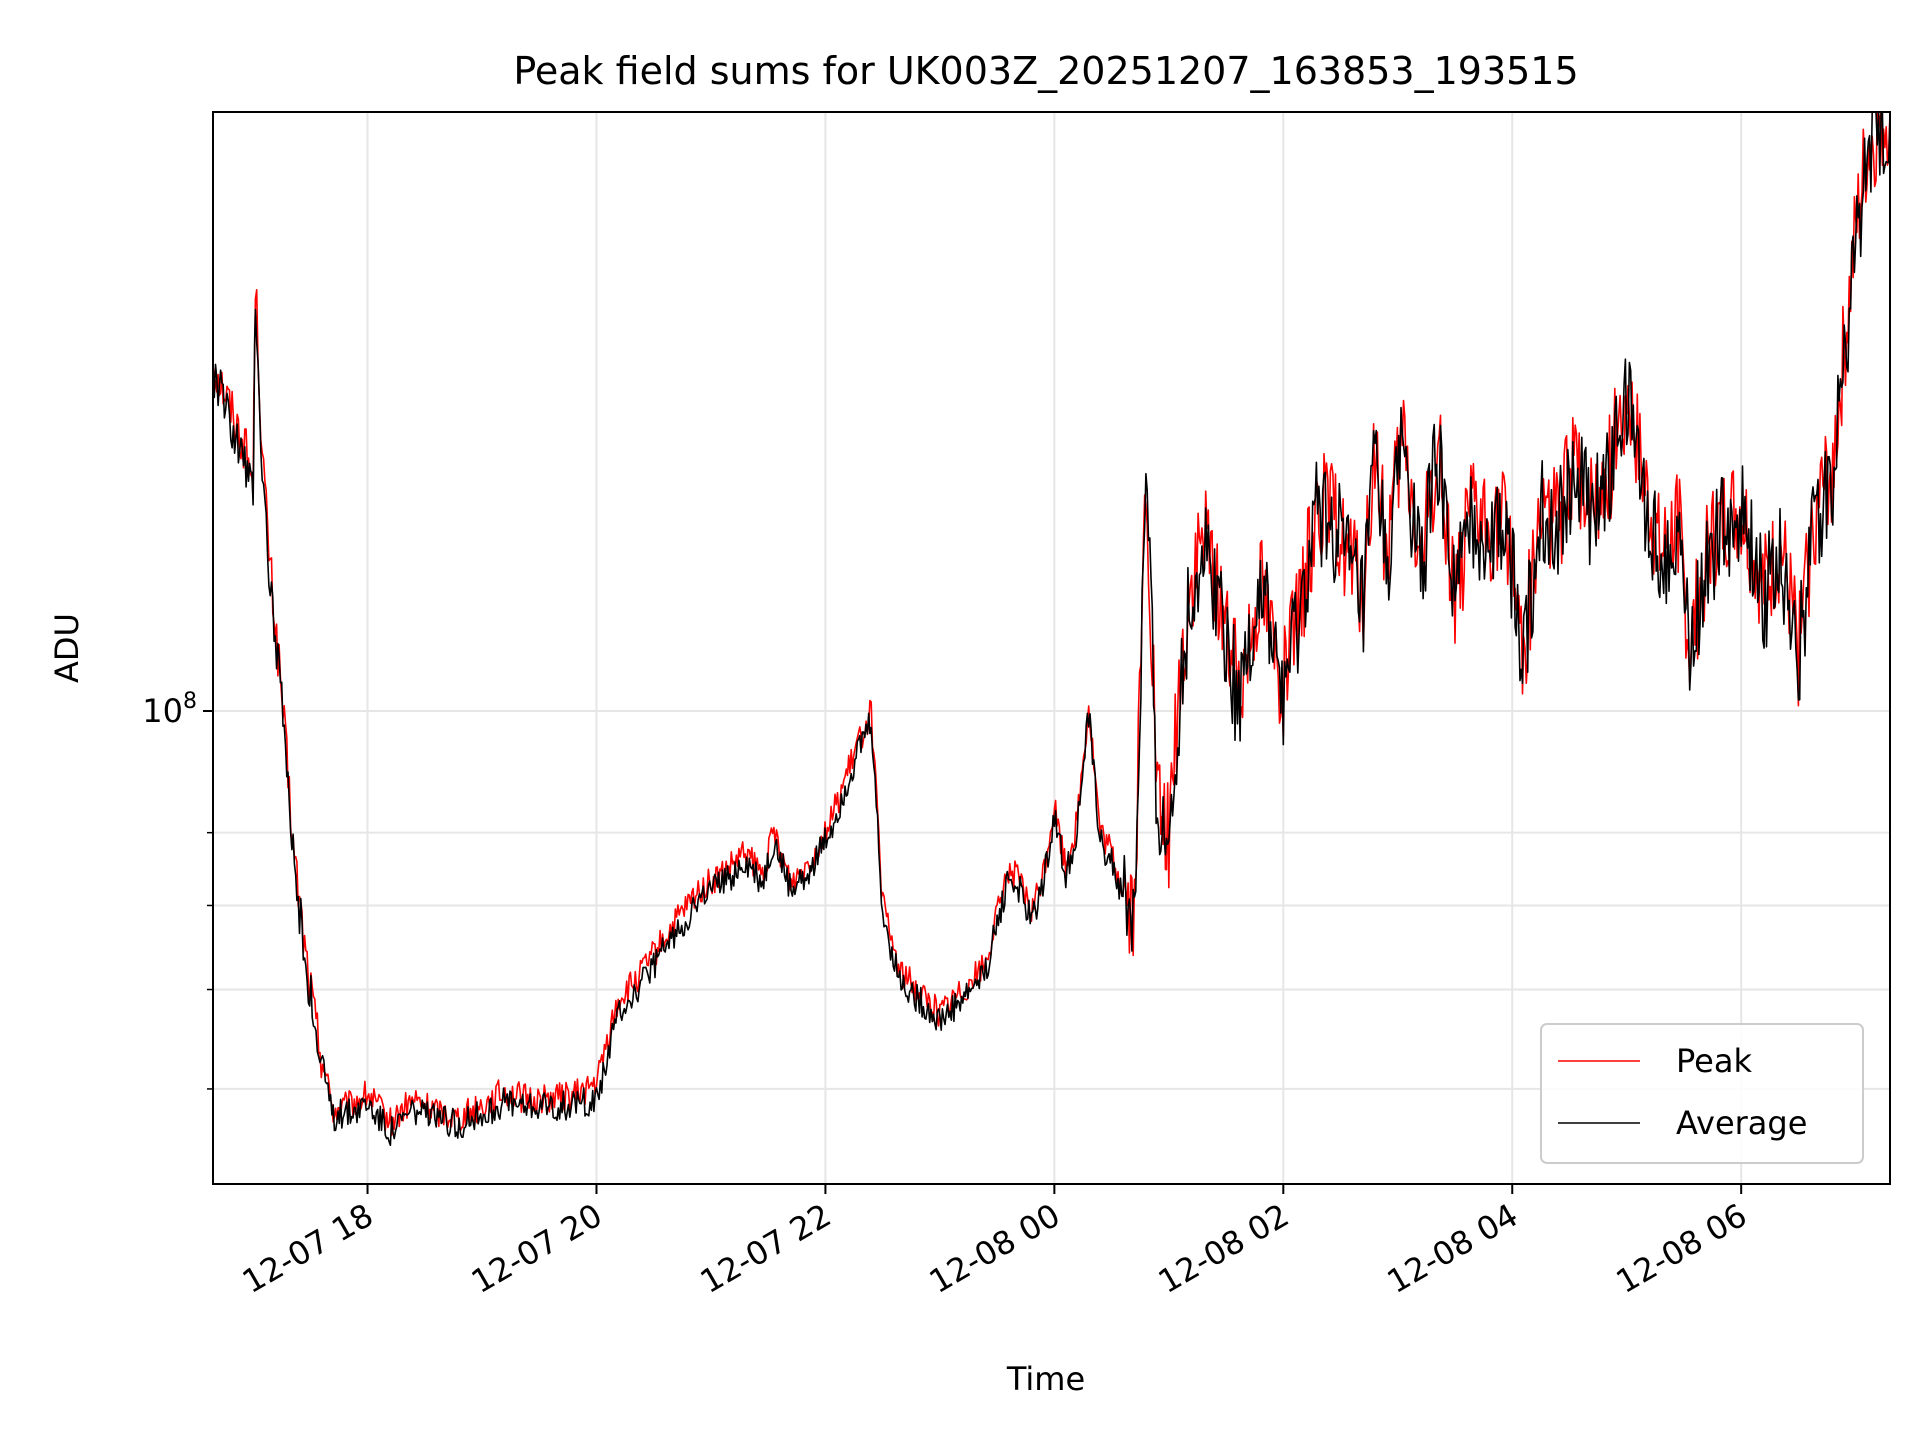 The width and height of the screenshot is (1920, 1440). Describe the element at coordinates (177, 889) in the screenshot. I see `y-axis: 108` at that location.